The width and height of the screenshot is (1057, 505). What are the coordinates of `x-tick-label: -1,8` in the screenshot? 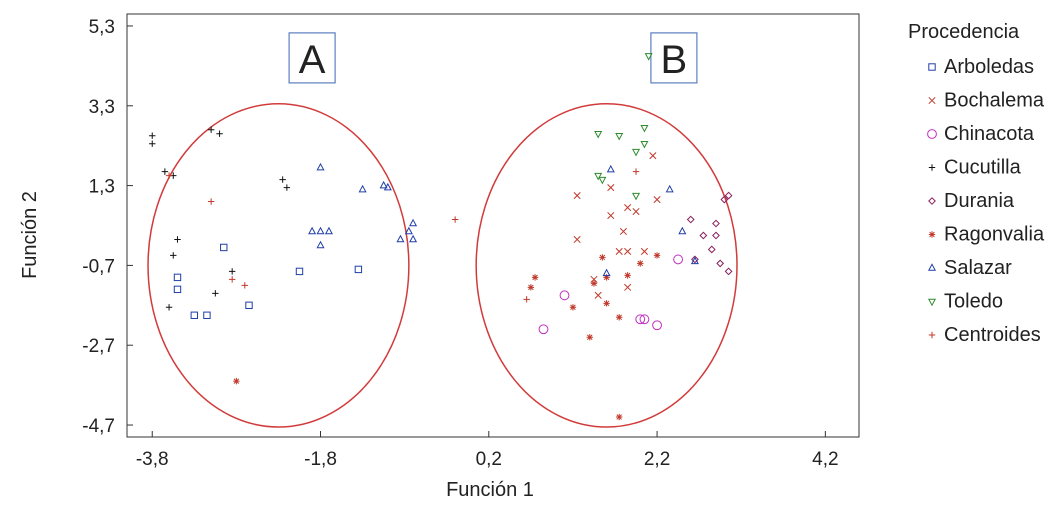 It's located at (320, 459).